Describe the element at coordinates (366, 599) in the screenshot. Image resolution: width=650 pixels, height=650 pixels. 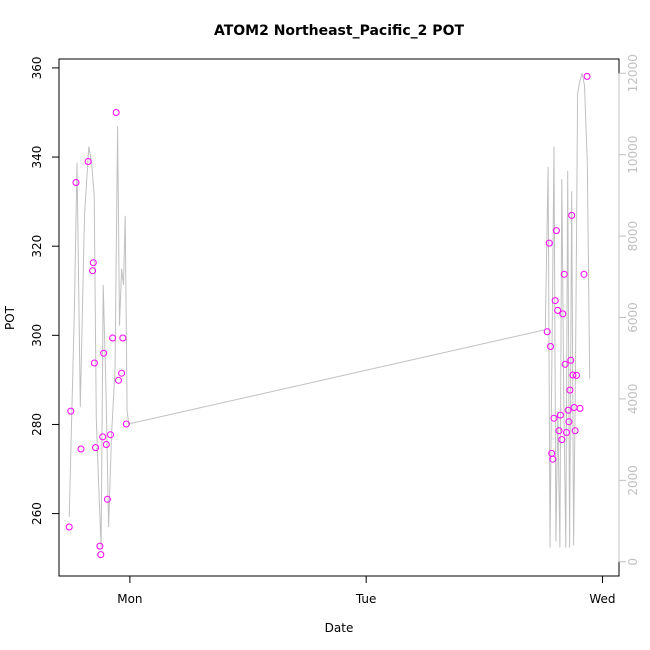
I see `x-tick-label: Tue` at that location.